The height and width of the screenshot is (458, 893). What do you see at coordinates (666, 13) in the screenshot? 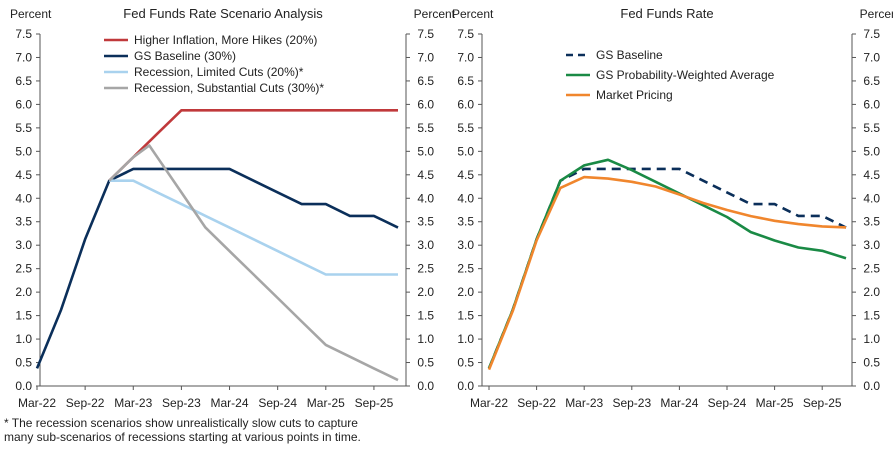
I see `chart-title: Fed Funds Rate` at bounding box center [666, 13].